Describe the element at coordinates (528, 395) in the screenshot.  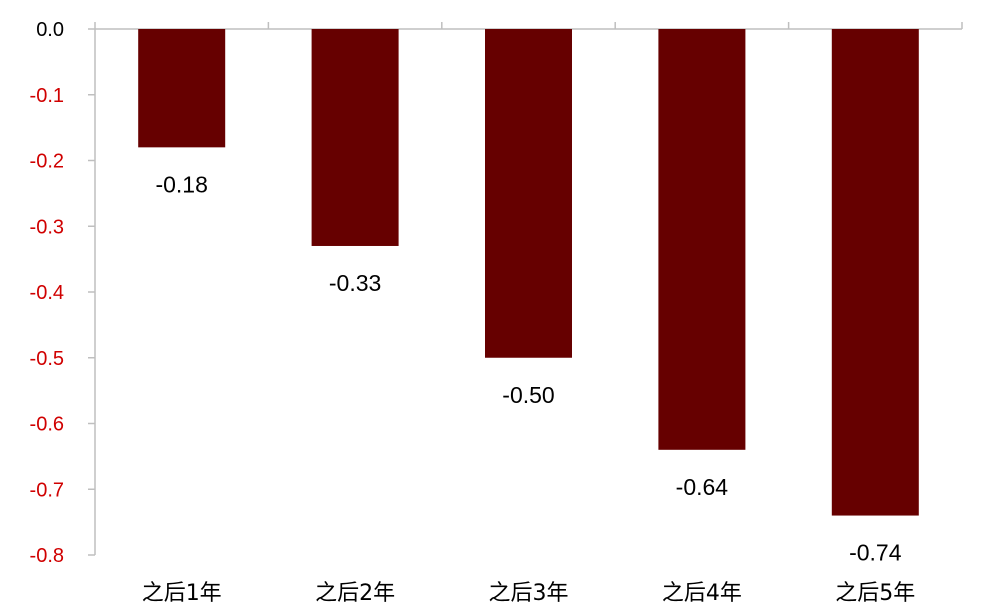
I see `data-label: -0.50` at that location.